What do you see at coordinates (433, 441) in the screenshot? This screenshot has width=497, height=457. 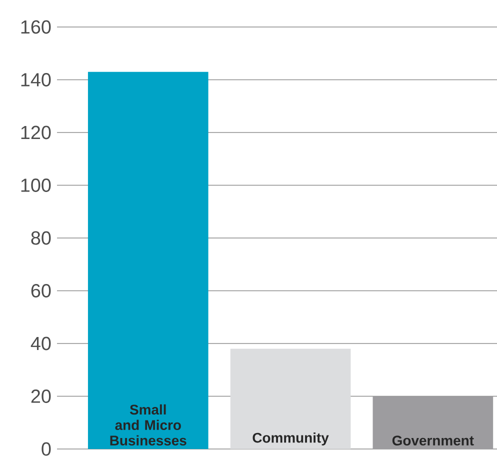 I see `x-tick-label: Government` at bounding box center [433, 441].